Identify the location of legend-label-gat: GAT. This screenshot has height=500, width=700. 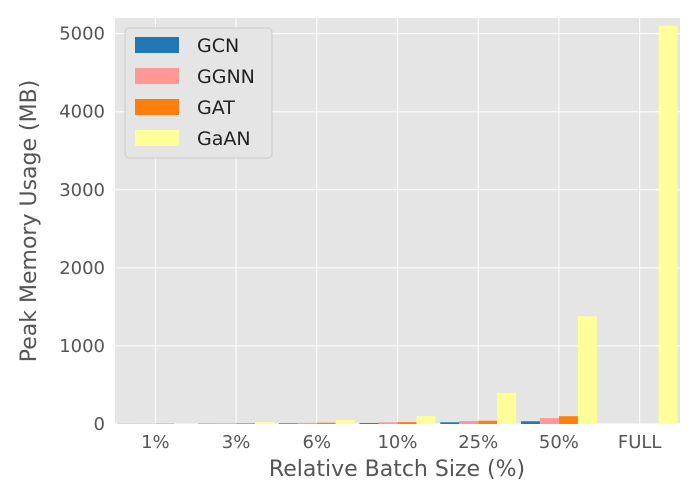
(216, 108).